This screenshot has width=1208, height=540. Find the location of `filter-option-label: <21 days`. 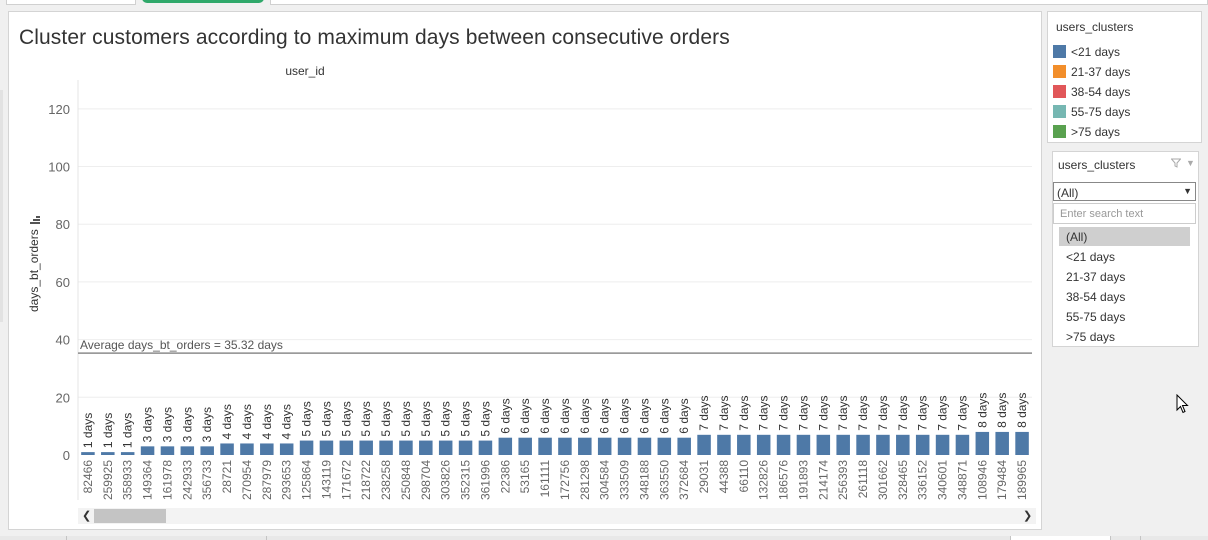

filter-option-label: <21 days is located at coordinates (1091, 257).